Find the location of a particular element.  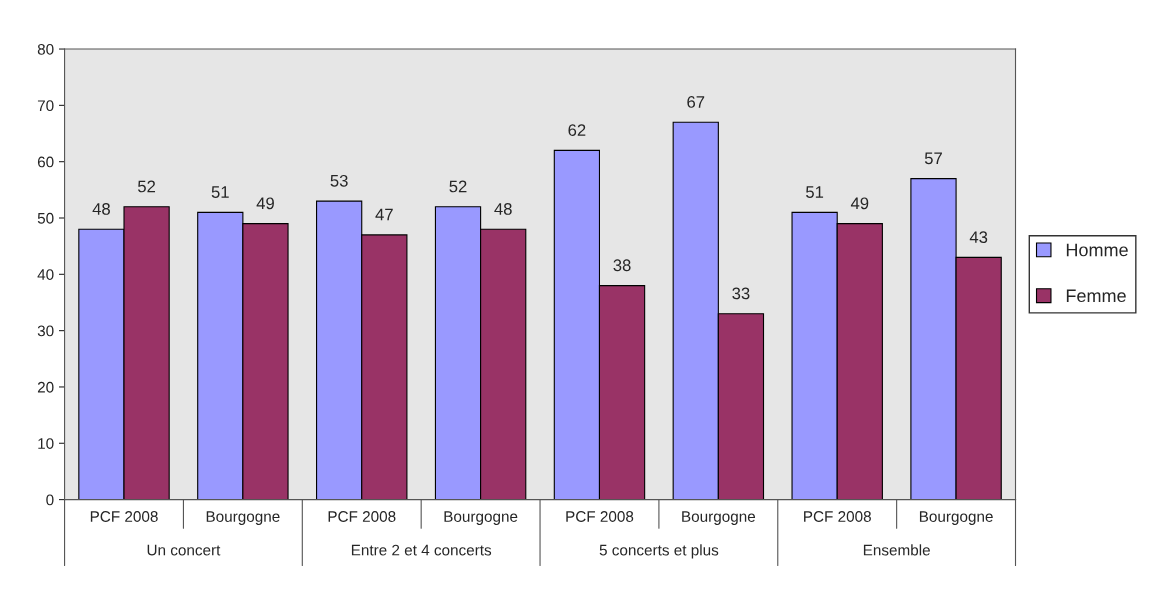

data-label: 33 is located at coordinates (741, 293).